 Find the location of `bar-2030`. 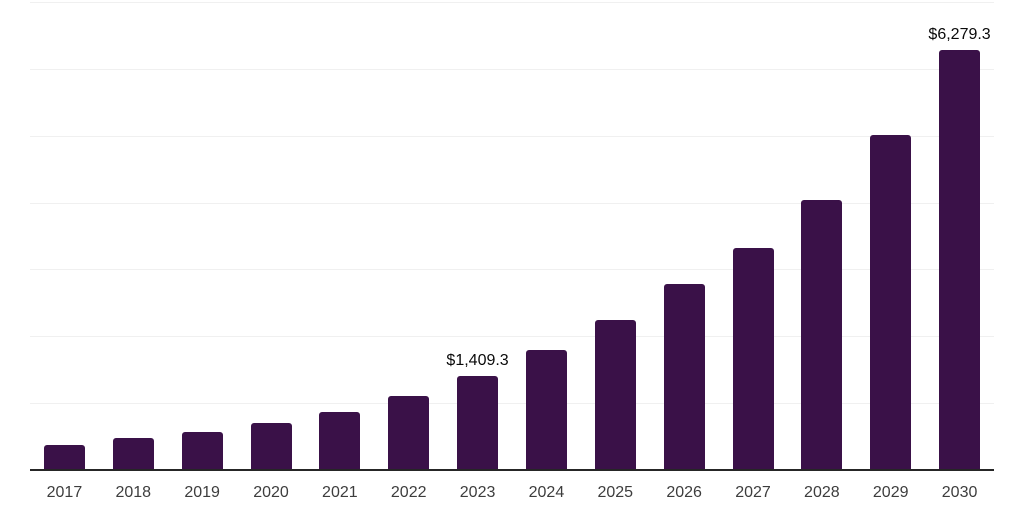

bar-2030 is located at coordinates (960, 260).